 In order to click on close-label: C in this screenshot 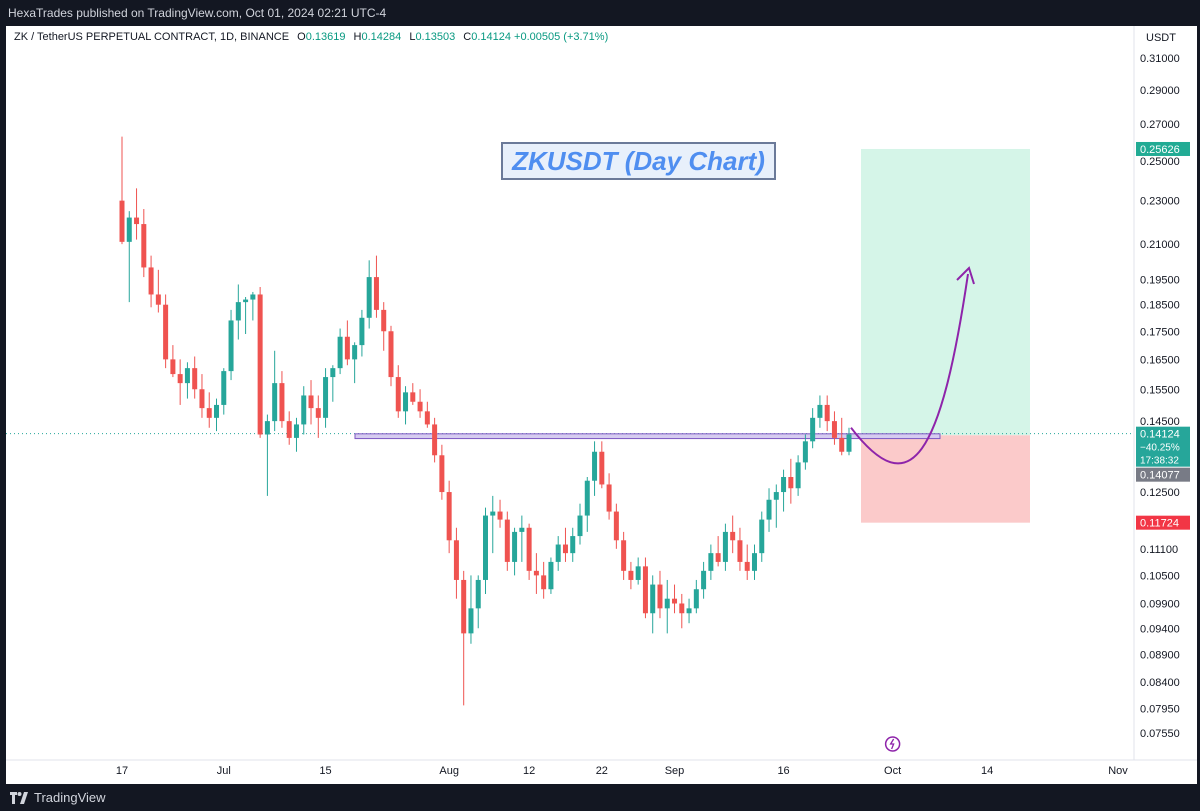, I will do `click(467, 37)`.